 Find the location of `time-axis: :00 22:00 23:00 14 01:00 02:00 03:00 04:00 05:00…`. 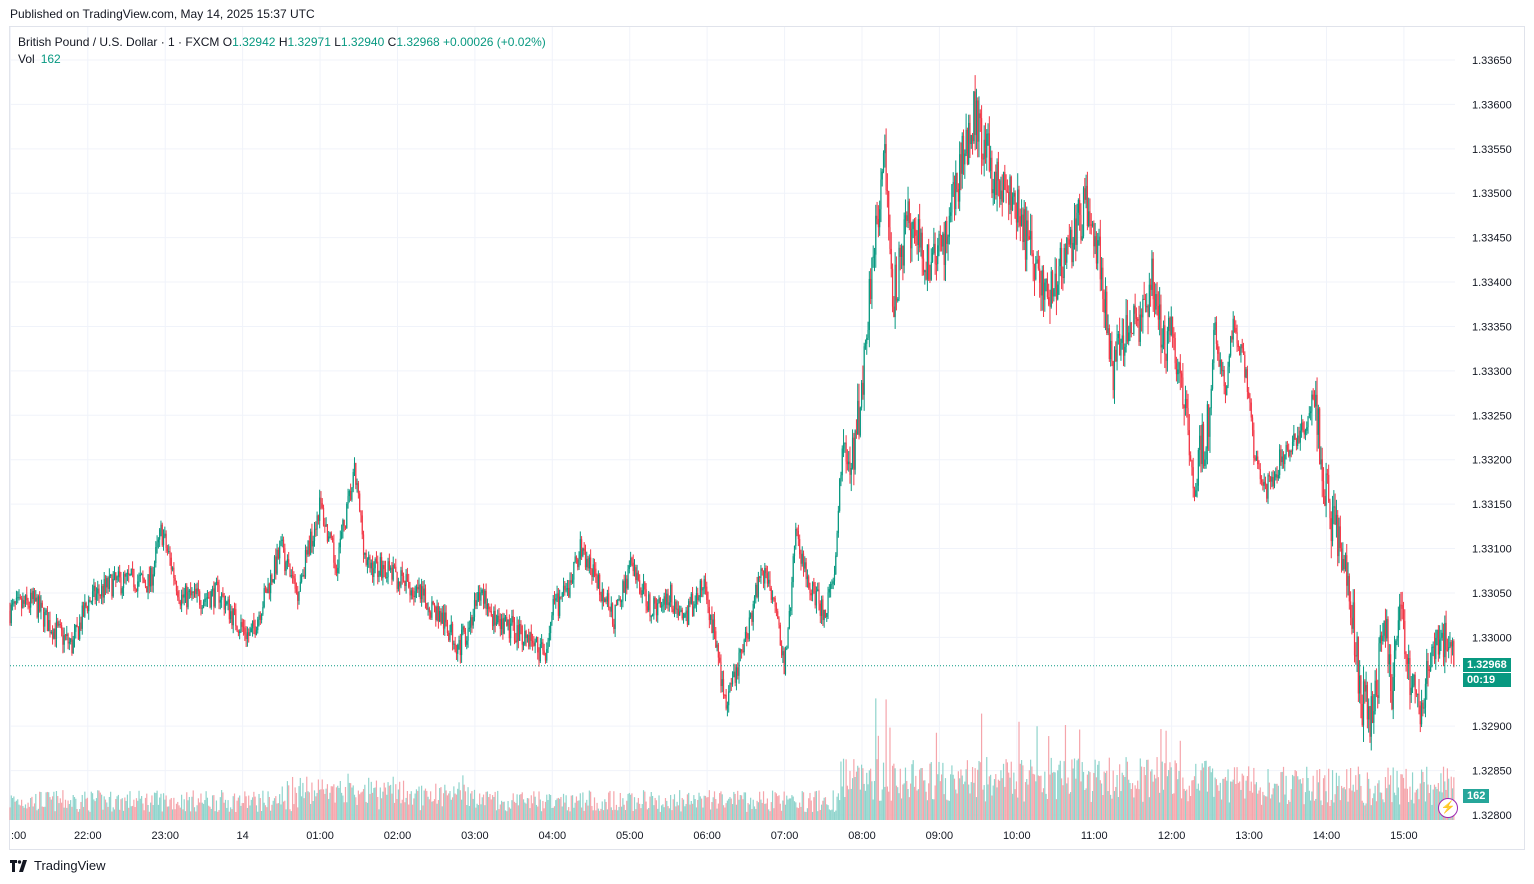

time-axis: :00 22:00 23:00 14 01:00 02:00 03:00 04:00 05:00… is located at coordinates (714, 836).